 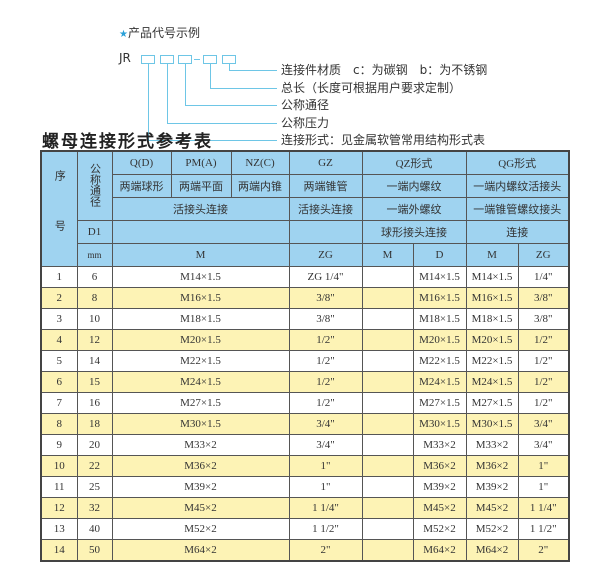 I want to click on header-desc: 两端平面, so click(x=201, y=186).